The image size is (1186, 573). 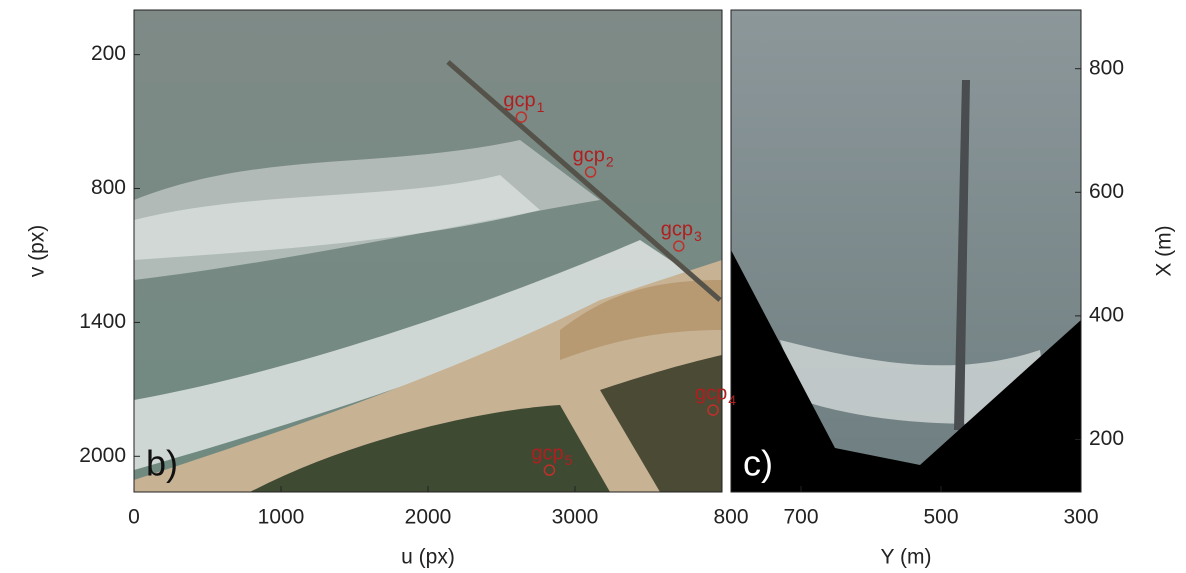 What do you see at coordinates (134, 517) in the screenshot?
I see `x-tick-label: 0` at bounding box center [134, 517].